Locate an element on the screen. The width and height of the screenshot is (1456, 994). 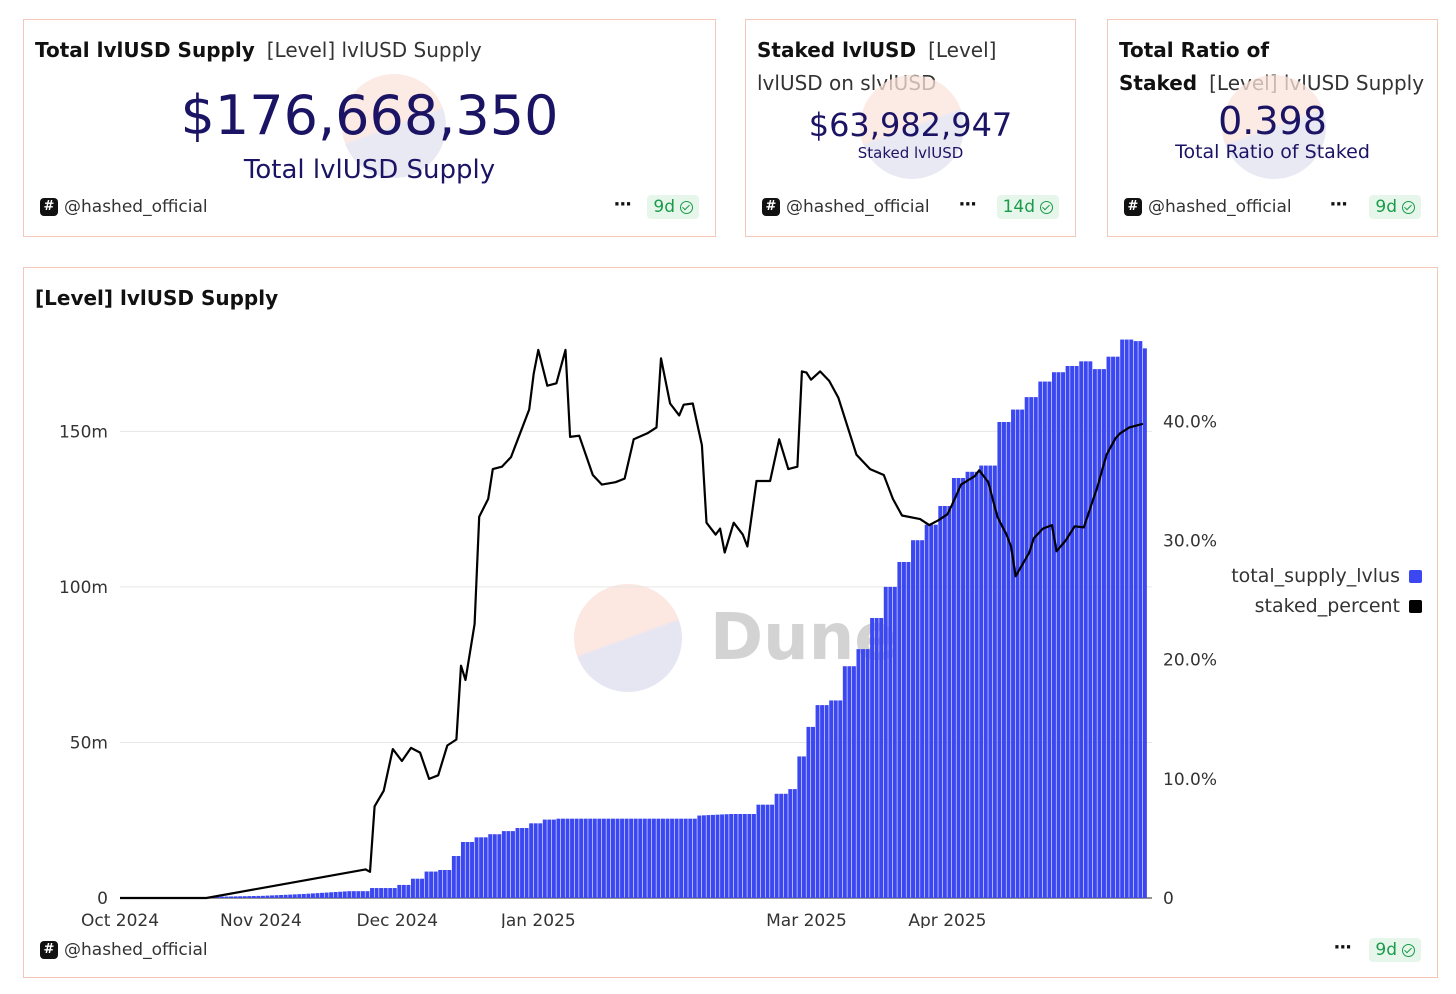
y-left-tick-label: 50m is located at coordinates (89, 743).